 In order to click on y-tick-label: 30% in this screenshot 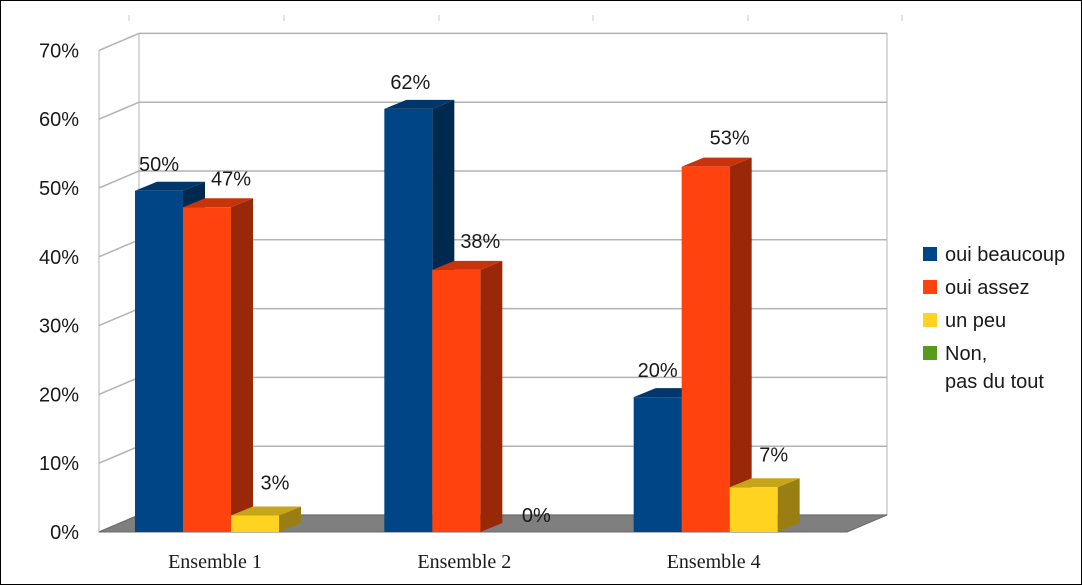, I will do `click(59, 327)`.